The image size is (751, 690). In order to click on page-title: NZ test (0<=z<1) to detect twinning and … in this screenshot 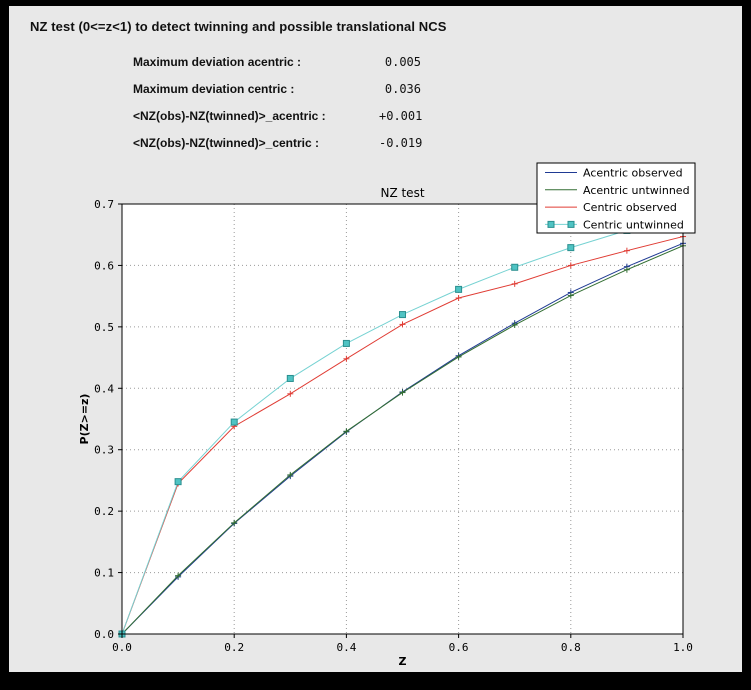, I will do `click(238, 26)`.